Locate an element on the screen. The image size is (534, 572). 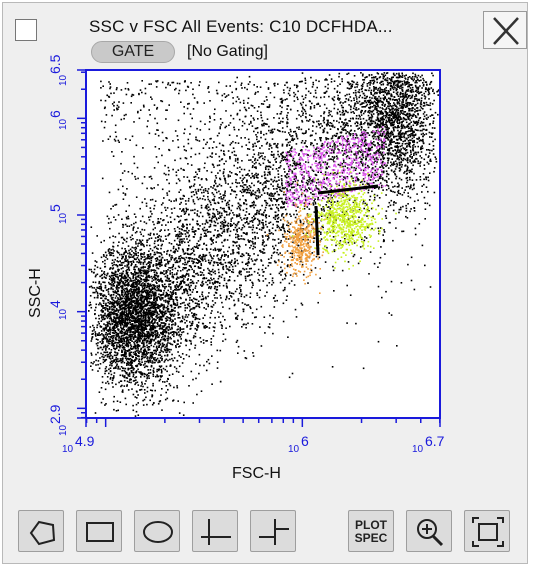
close-button is located at coordinates (505, 30).